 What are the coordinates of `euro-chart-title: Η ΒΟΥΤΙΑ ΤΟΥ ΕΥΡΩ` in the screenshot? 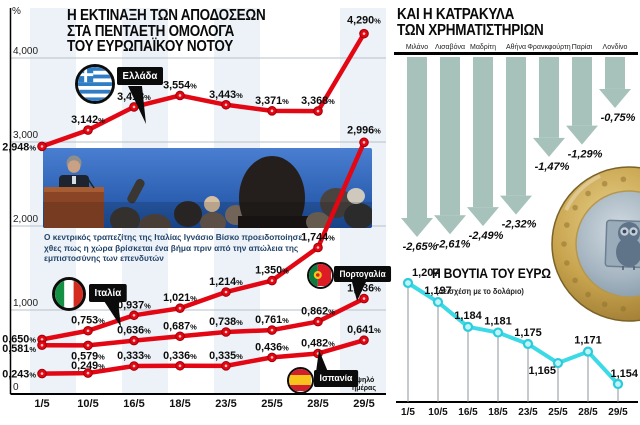 It's located at (491, 273).